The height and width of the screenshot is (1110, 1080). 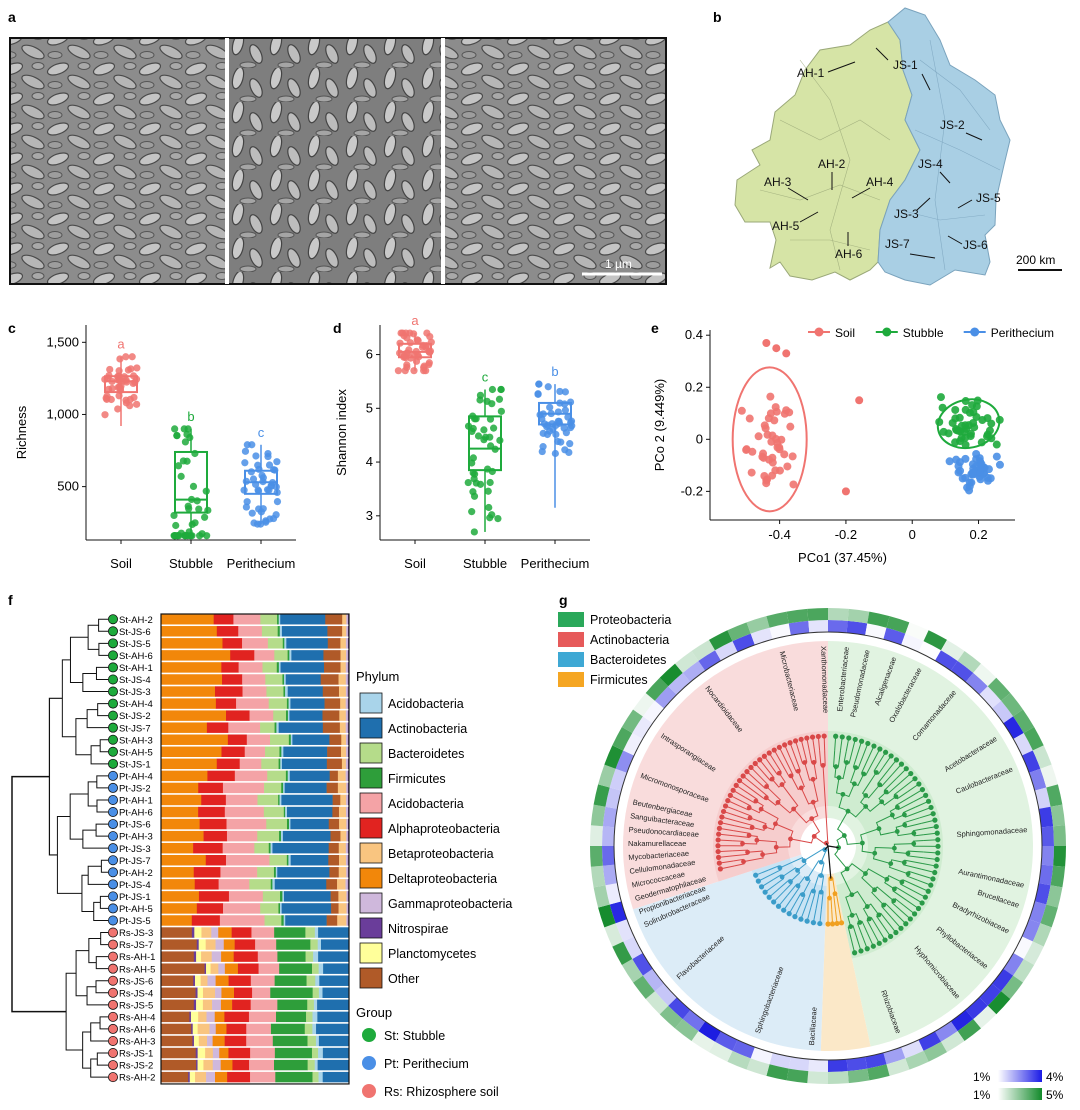 I want to click on y-tick-label: 0, so click(x=699, y=438).